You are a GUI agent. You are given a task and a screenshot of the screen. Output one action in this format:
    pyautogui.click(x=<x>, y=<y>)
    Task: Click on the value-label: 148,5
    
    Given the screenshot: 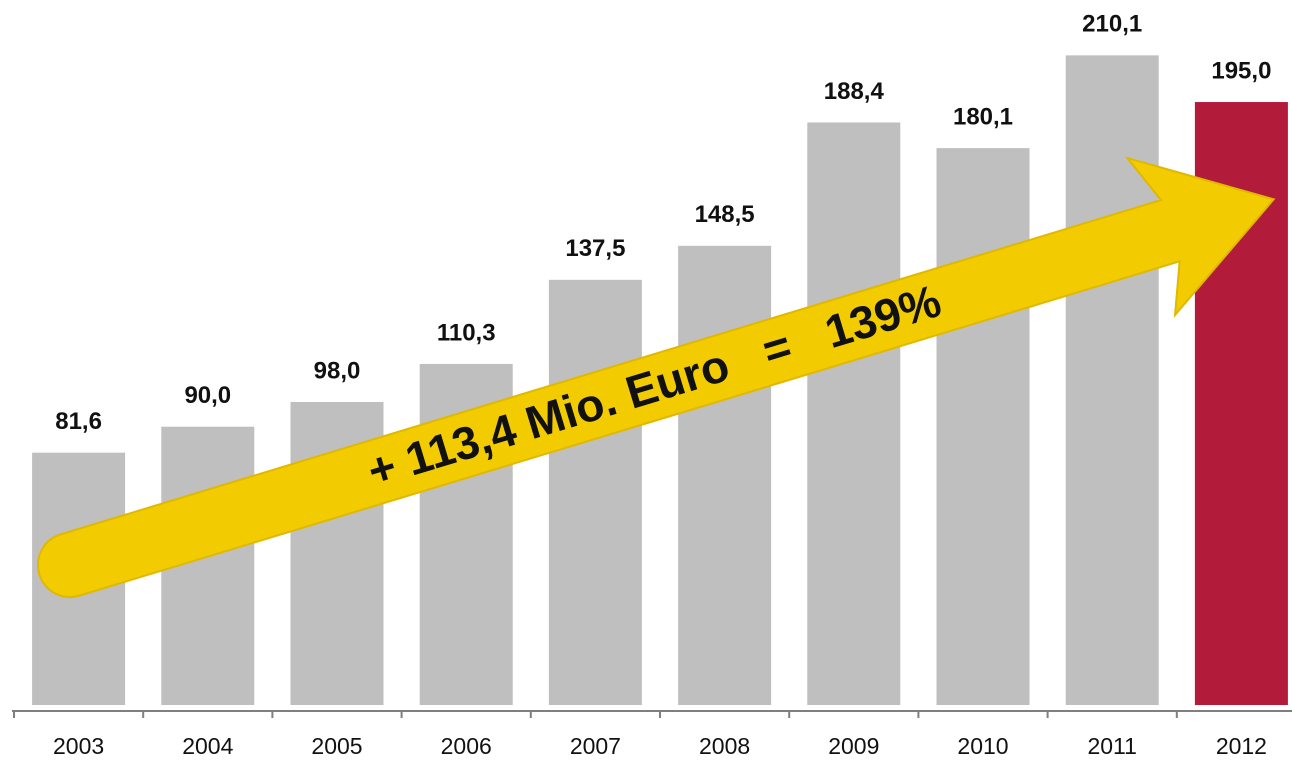 What is the action you would take?
    pyautogui.click(x=725, y=214)
    